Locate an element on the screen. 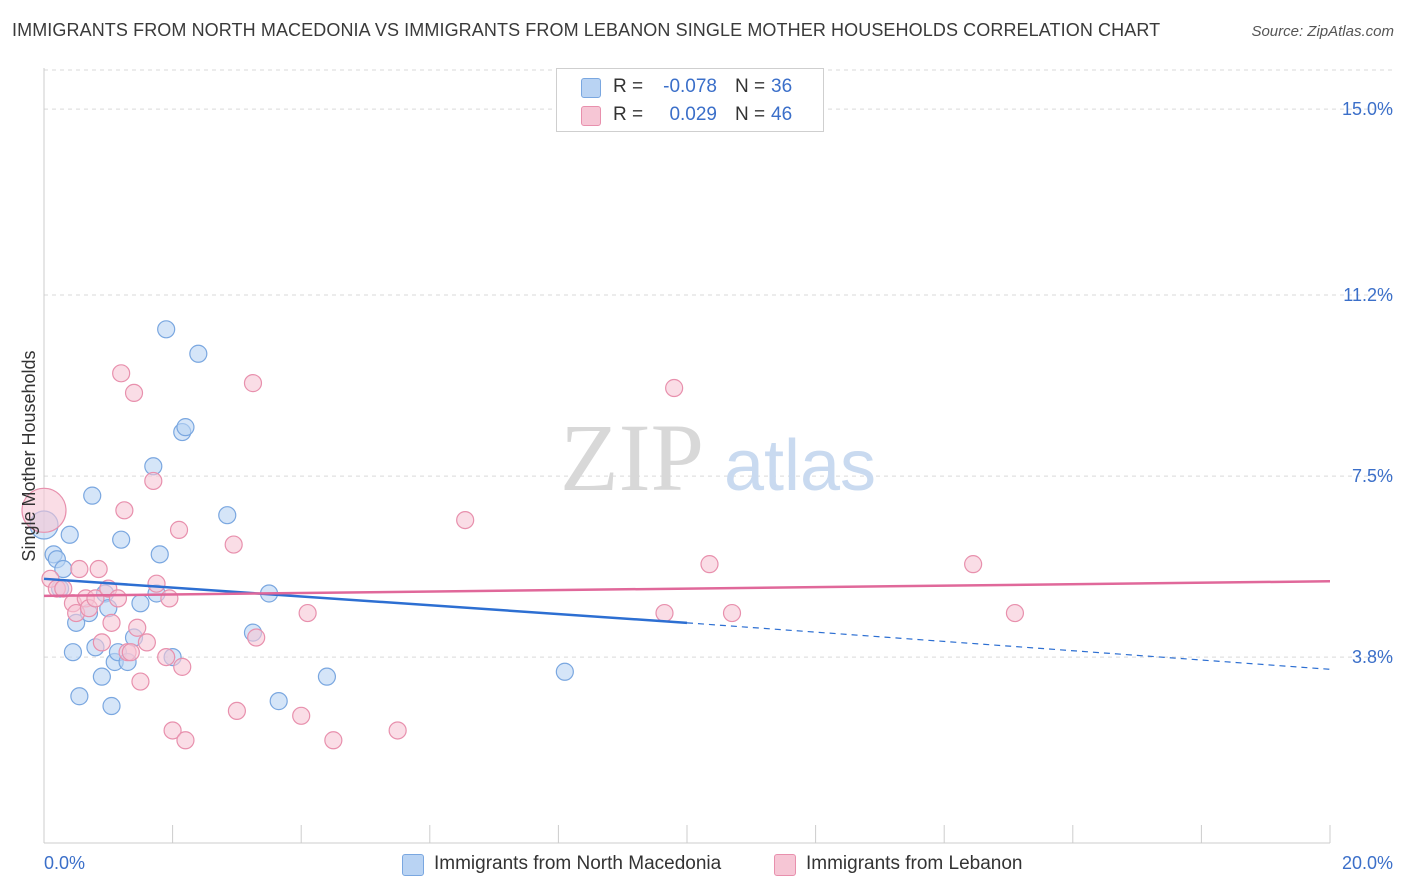 The image size is (1406, 892). x-tick-label: 0.0% is located at coordinates (64, 863).